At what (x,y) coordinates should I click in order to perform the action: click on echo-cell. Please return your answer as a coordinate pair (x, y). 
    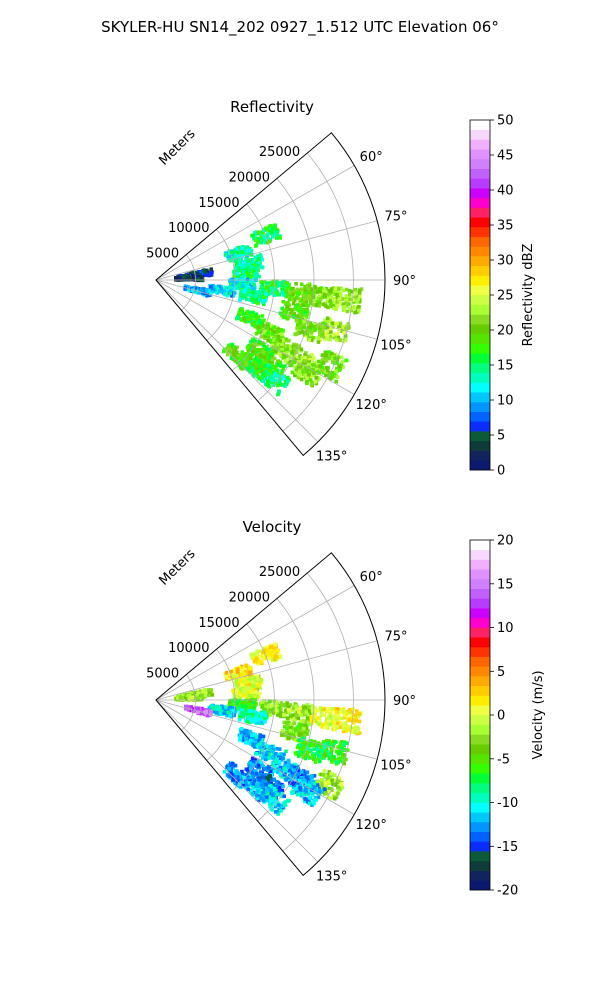
    Looking at the image, I should click on (266, 654).